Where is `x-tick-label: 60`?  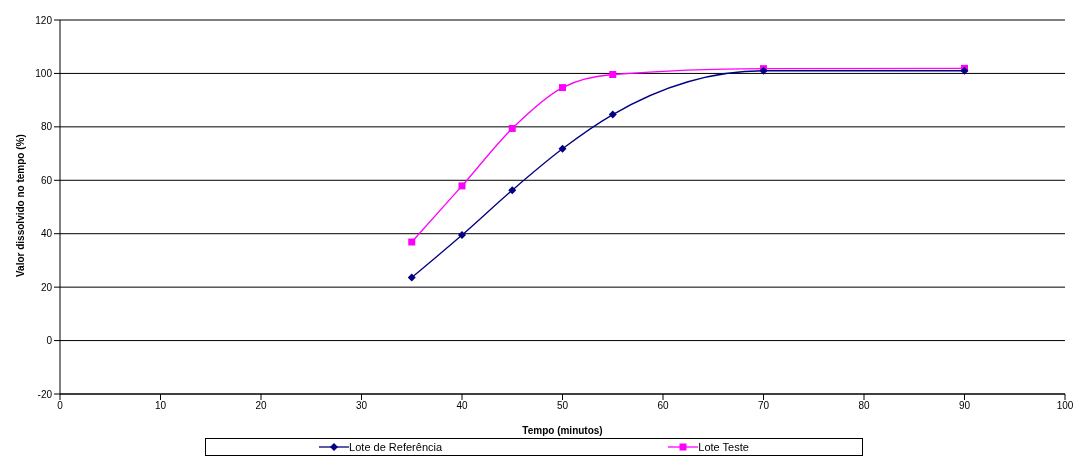 x-tick-label: 60 is located at coordinates (663, 406).